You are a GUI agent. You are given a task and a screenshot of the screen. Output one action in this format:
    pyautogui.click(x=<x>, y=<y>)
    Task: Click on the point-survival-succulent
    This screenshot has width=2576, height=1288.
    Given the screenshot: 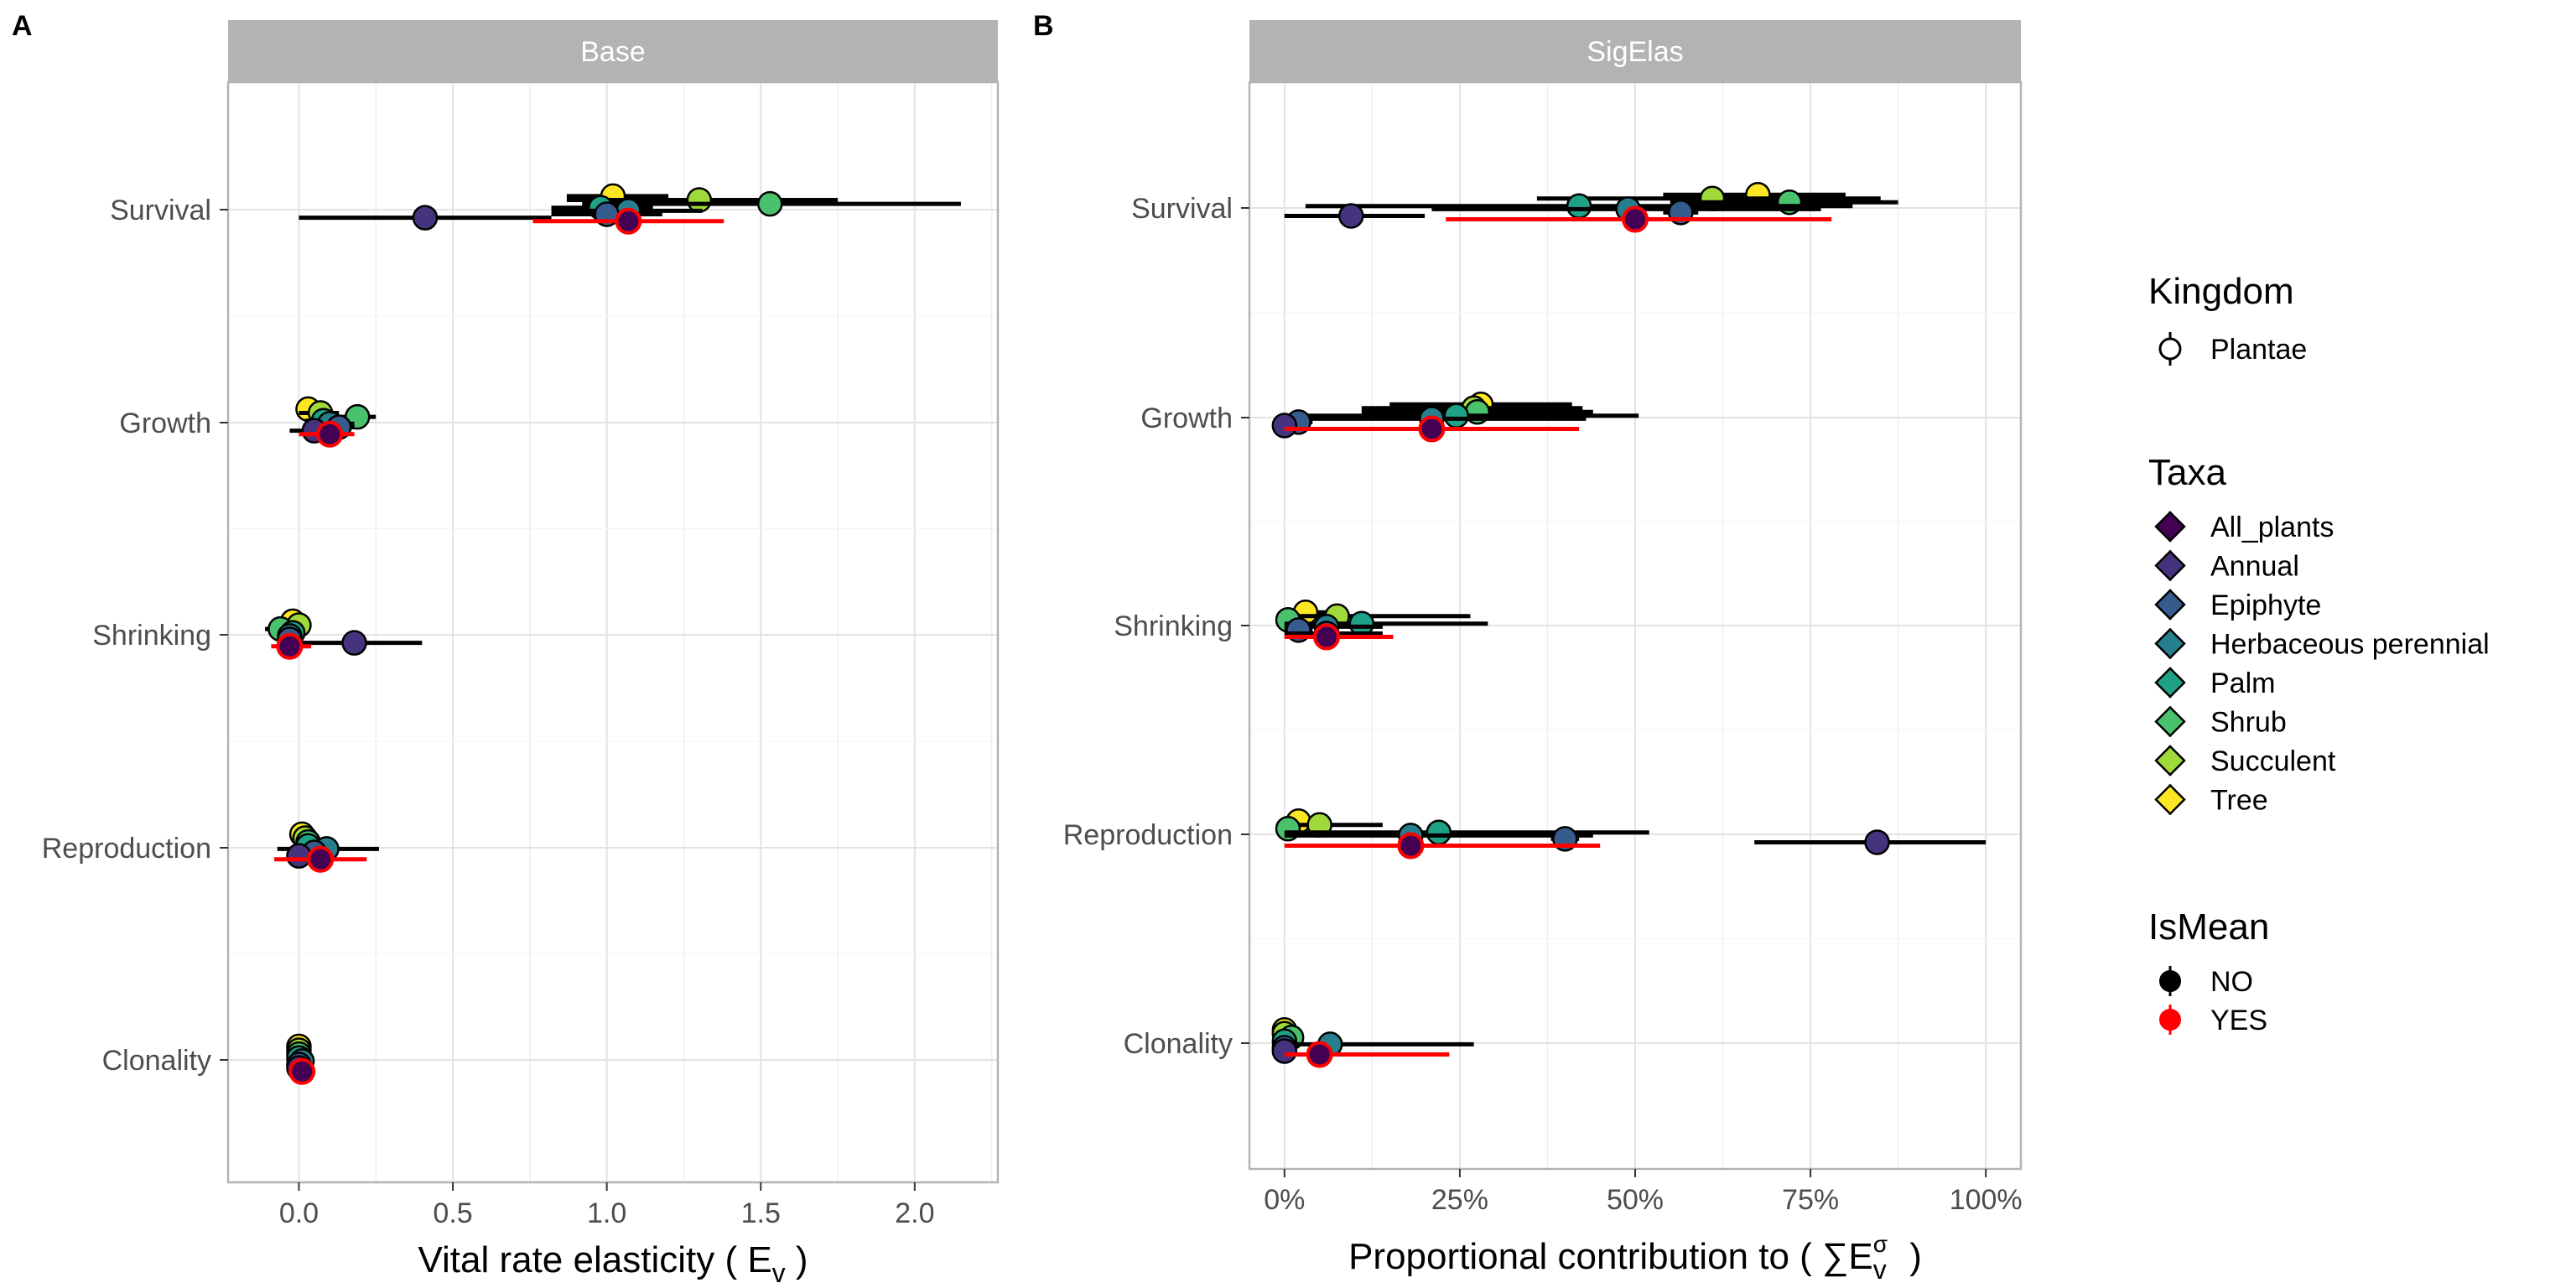 What is the action you would take?
    pyautogui.click(x=699, y=200)
    